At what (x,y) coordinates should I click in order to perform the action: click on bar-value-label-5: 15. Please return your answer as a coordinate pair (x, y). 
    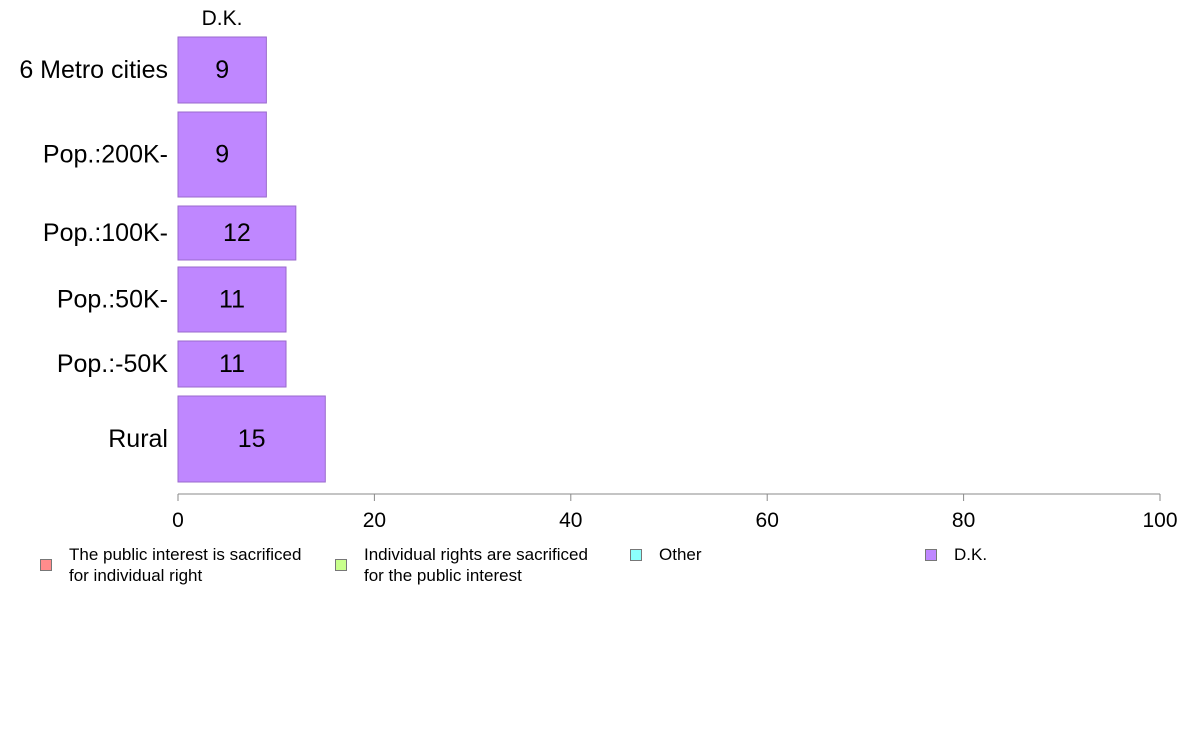
    Looking at the image, I should click on (252, 439).